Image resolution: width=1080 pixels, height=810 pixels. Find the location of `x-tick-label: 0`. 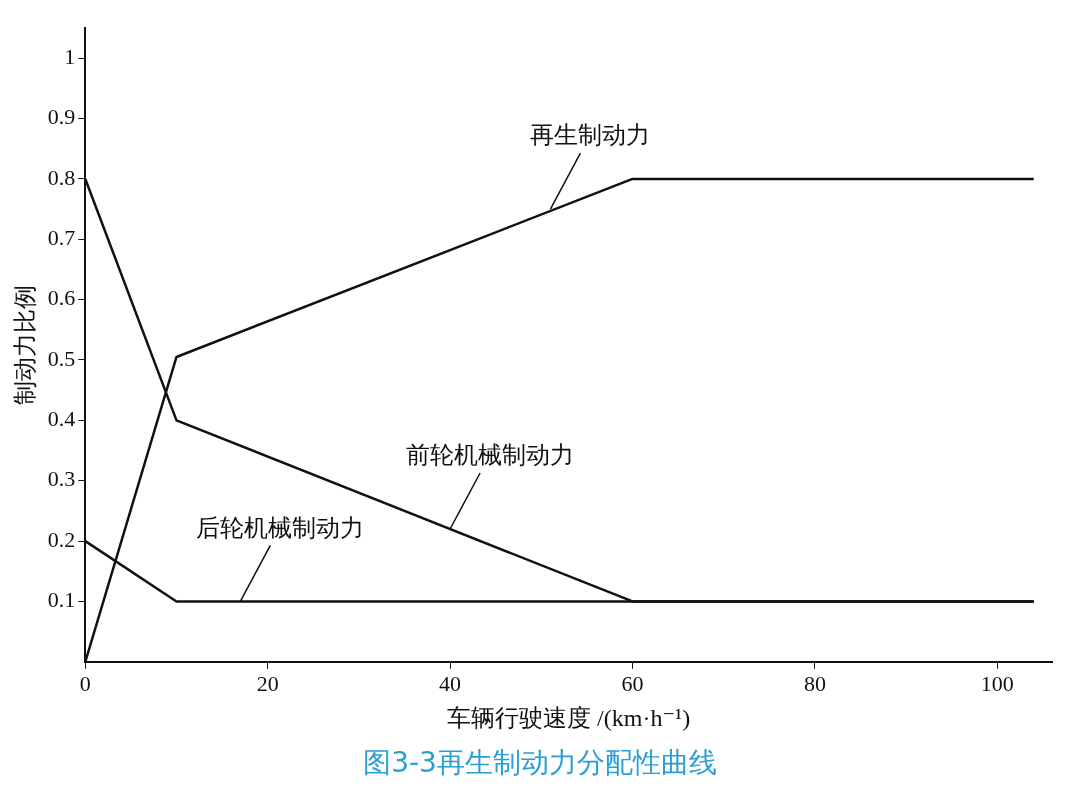

x-tick-label: 0 is located at coordinates (85, 683).